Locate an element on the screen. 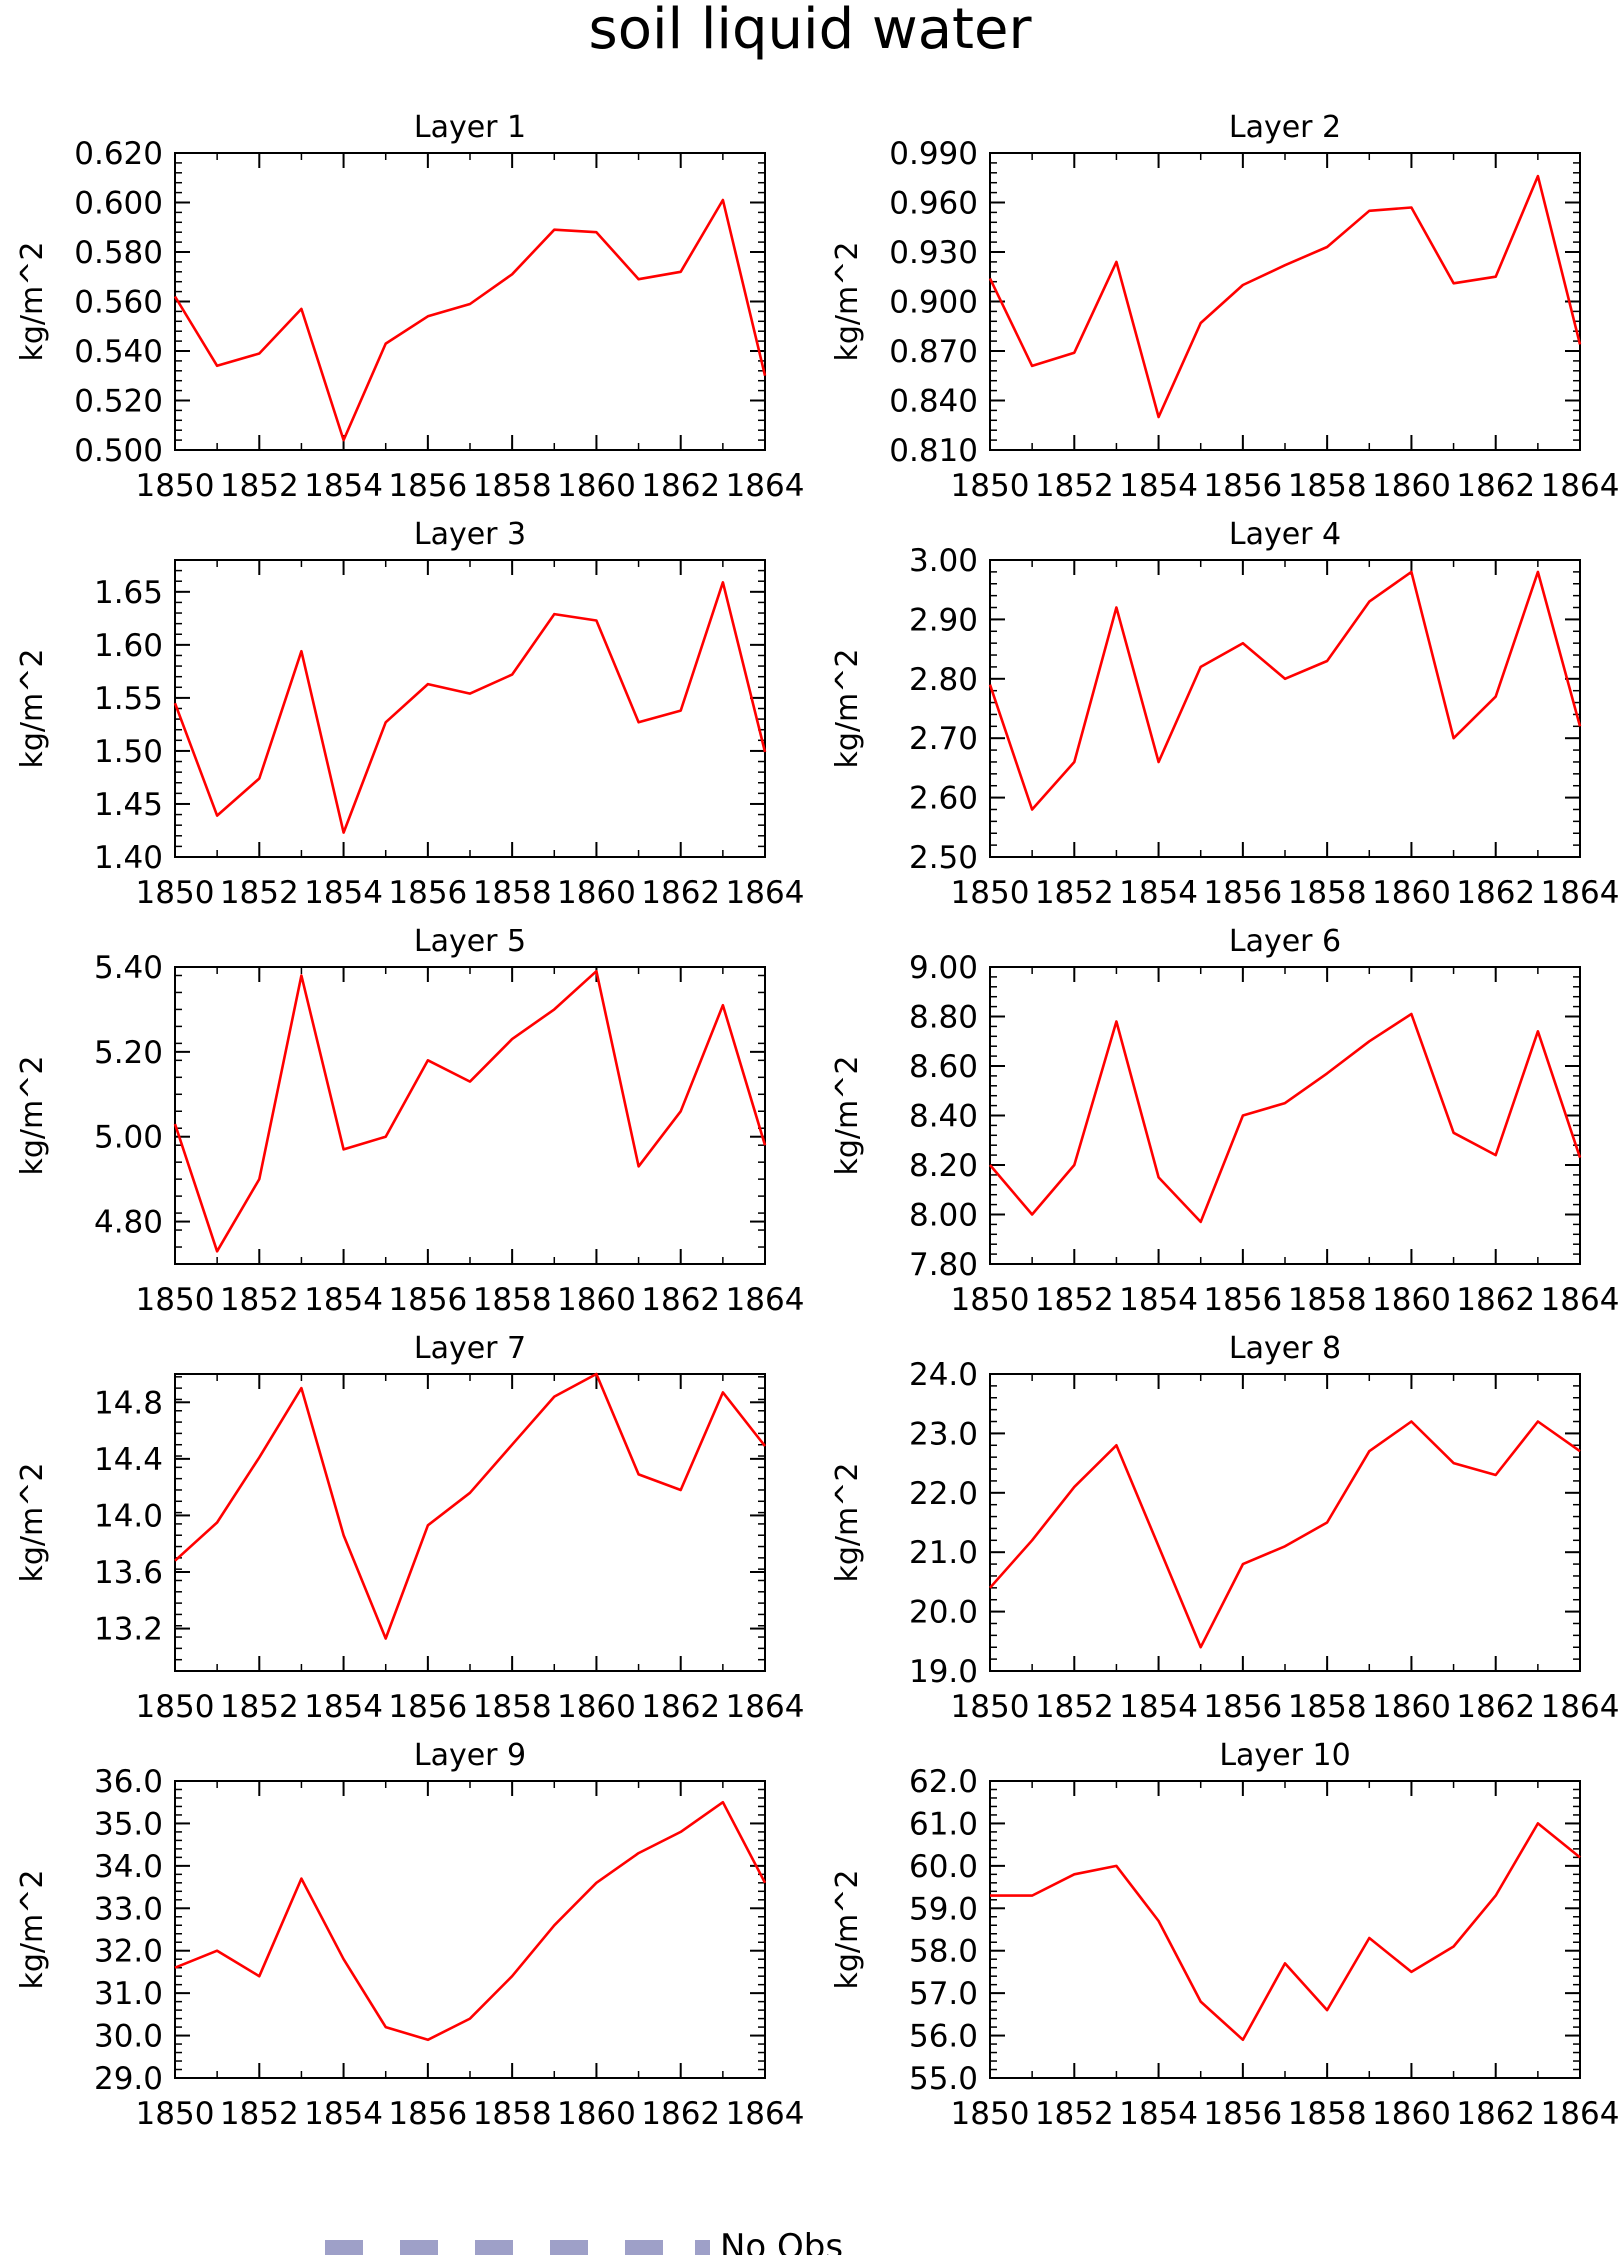 This screenshot has width=1621, height=2255. y-tick-label: 60.0 is located at coordinates (943, 1867).